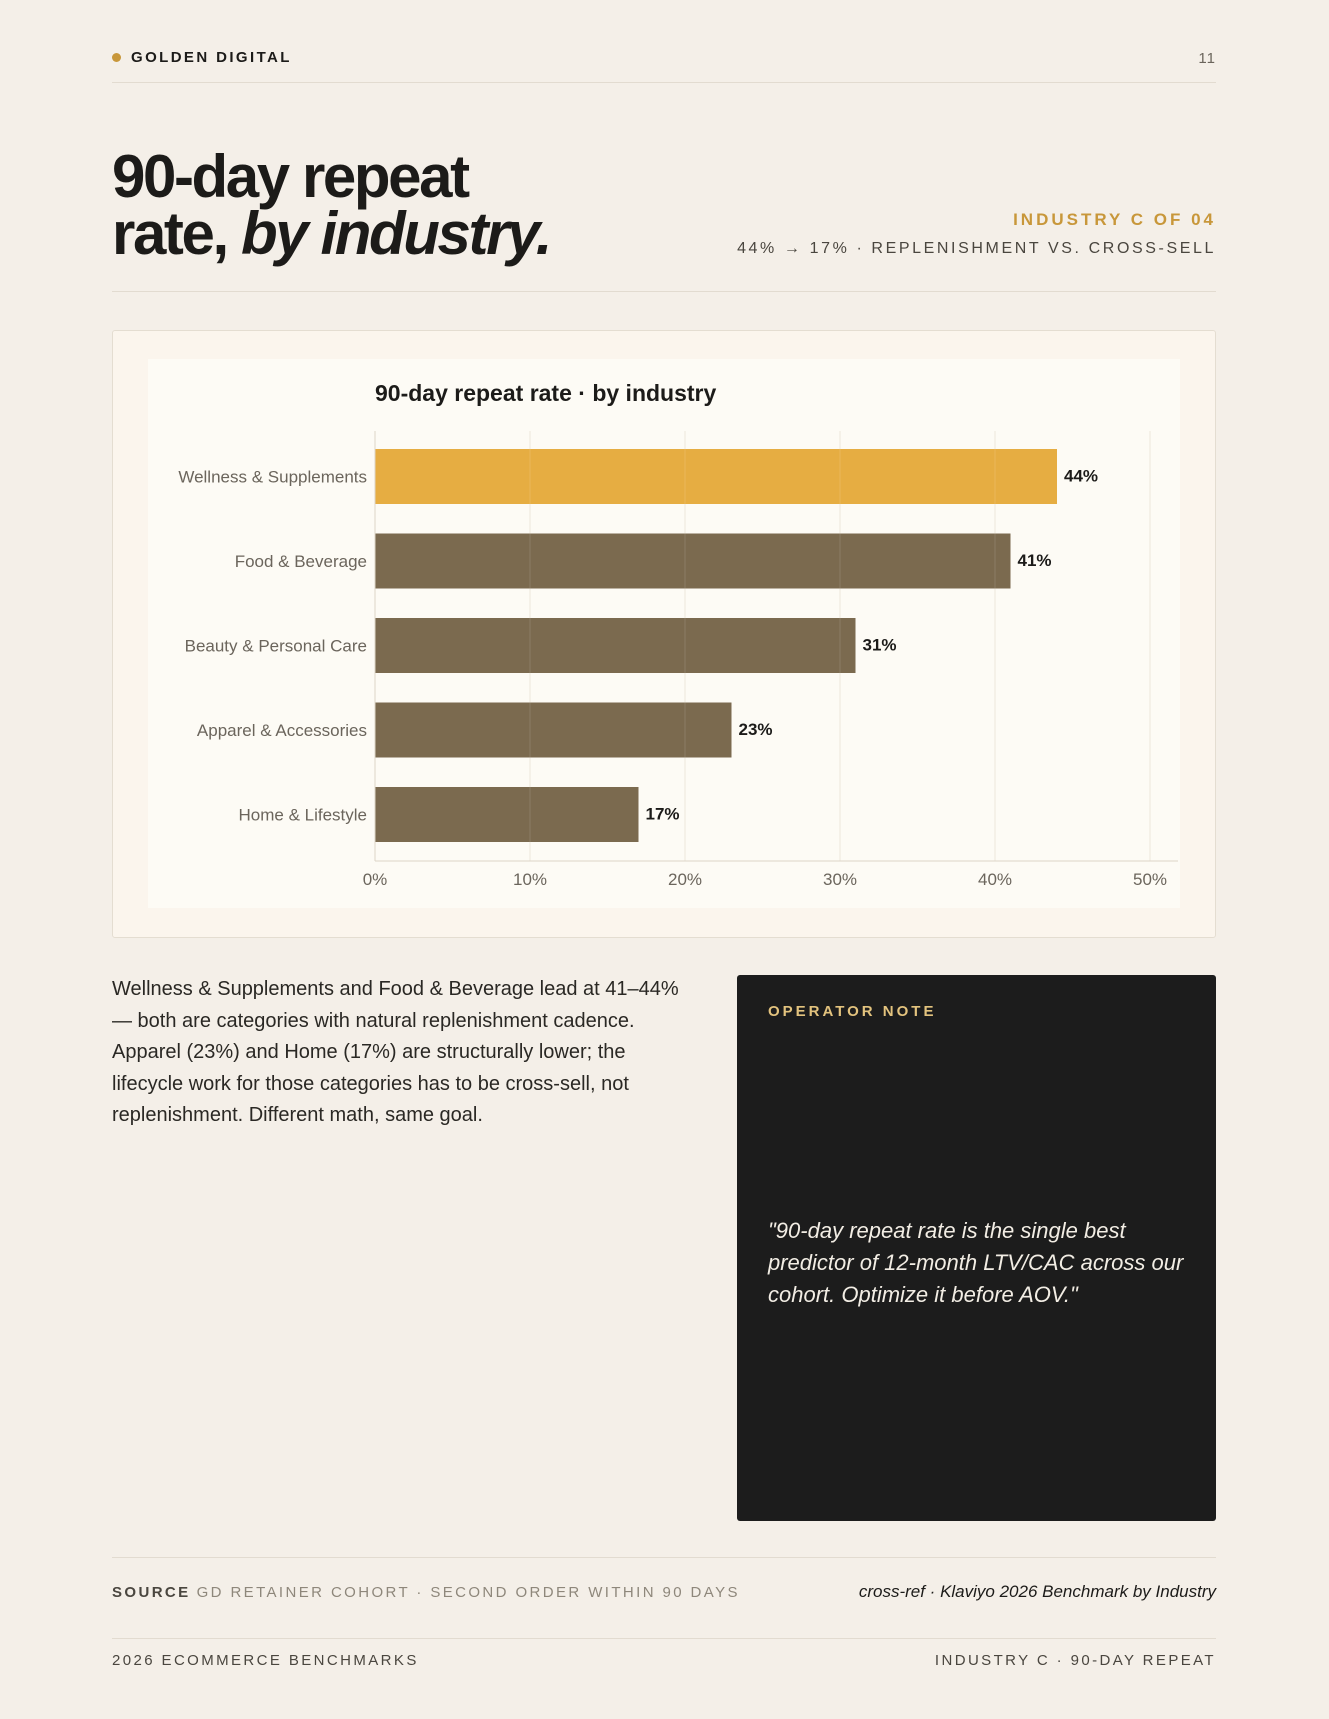 This screenshot has width=1329, height=1719. Describe the element at coordinates (116, 57) in the screenshot. I see `brand-dot-icon` at that location.